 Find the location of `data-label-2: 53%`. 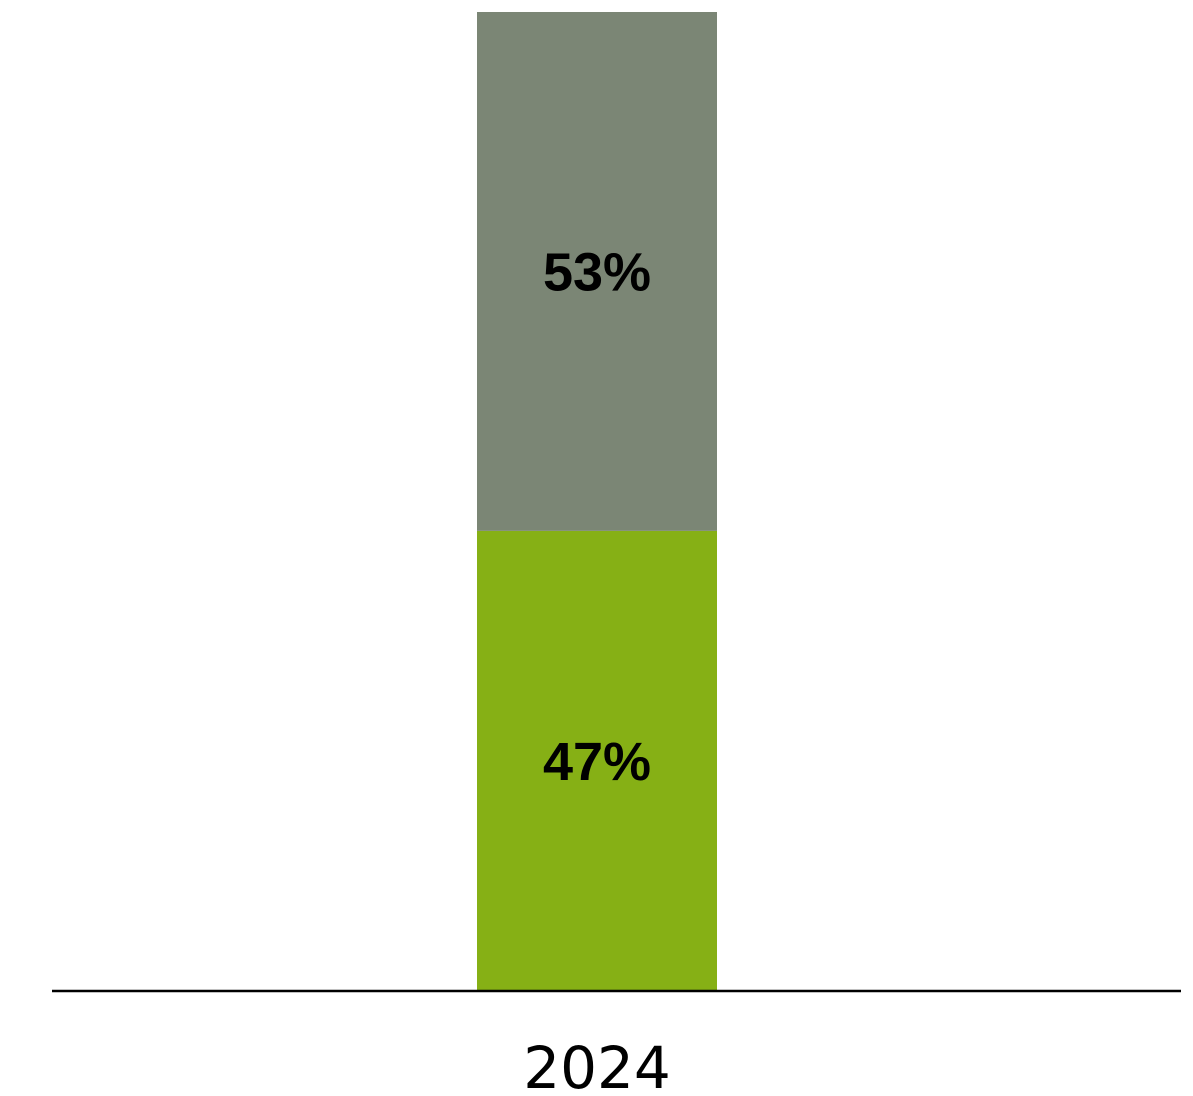

data-label-2: 53% is located at coordinates (597, 272).